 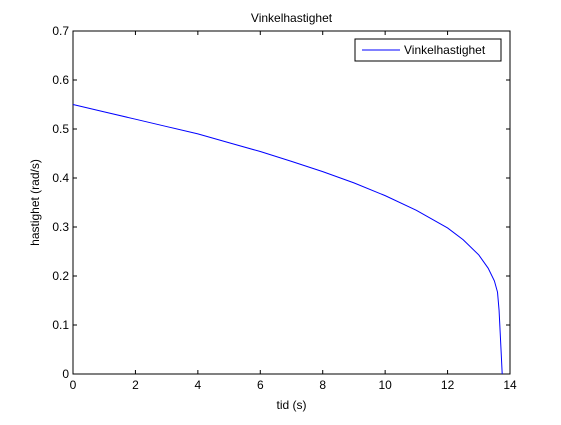 I want to click on y-tick-label: 0.7, so click(x=60, y=31).